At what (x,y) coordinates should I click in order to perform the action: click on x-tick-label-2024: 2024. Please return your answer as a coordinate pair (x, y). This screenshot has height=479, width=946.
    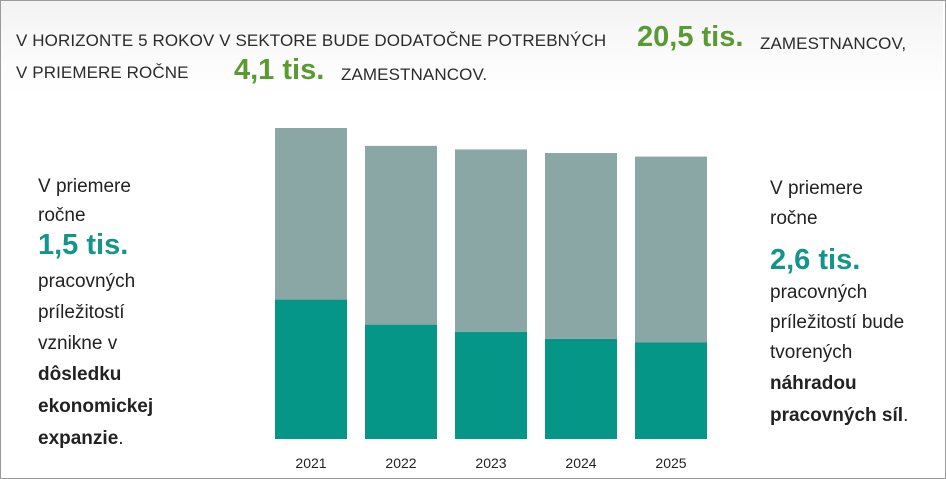
    Looking at the image, I should click on (580, 463).